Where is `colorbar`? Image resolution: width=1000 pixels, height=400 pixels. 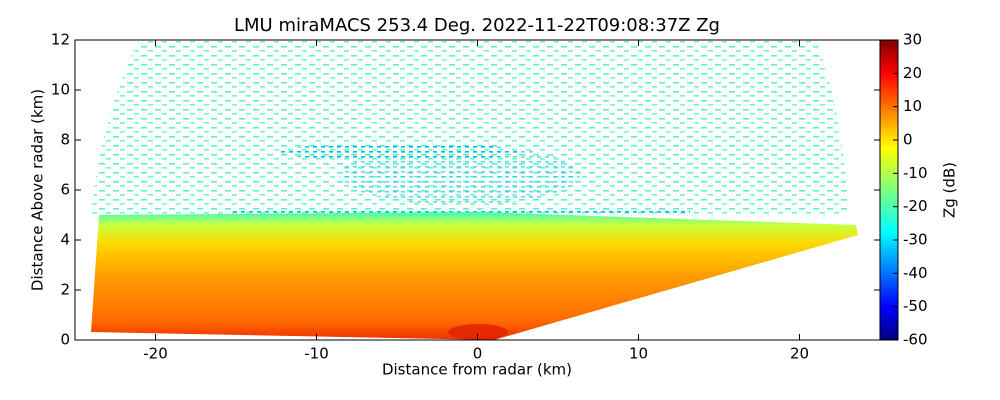
colorbar is located at coordinates (889, 190).